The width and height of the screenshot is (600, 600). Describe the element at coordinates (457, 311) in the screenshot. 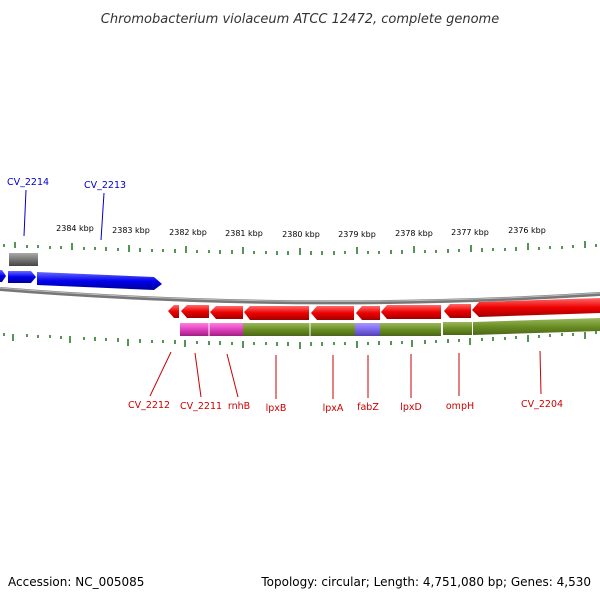

I see `gene-arrow-omph` at that location.